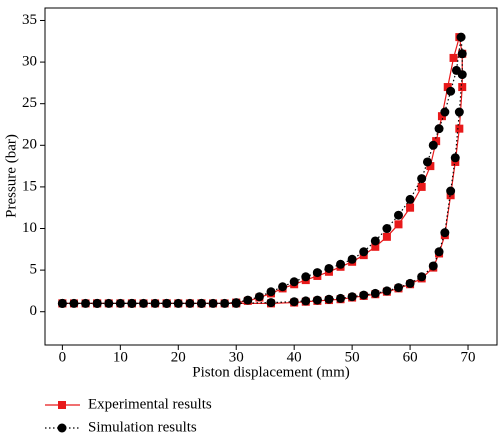 This screenshot has width=500, height=433. Describe the element at coordinates (410, 357) in the screenshot. I see `x-tick-label: 60` at that location.